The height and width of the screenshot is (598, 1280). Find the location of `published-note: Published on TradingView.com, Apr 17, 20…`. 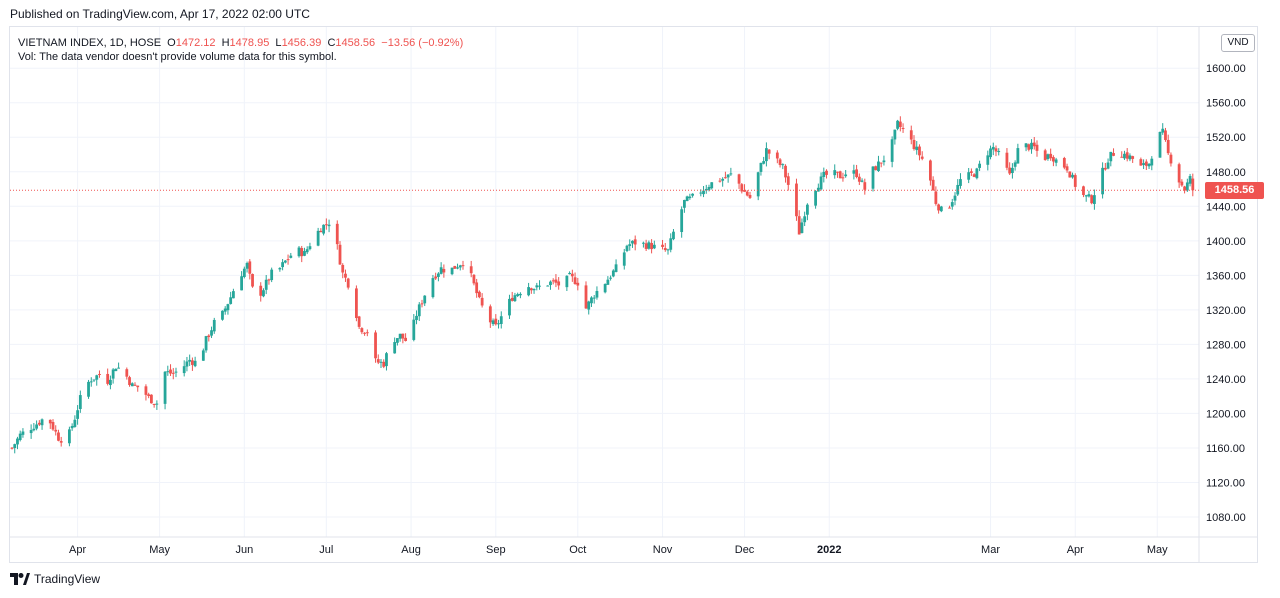

published-note: Published on TradingView.com, Apr 17, 20… is located at coordinates (160, 14).